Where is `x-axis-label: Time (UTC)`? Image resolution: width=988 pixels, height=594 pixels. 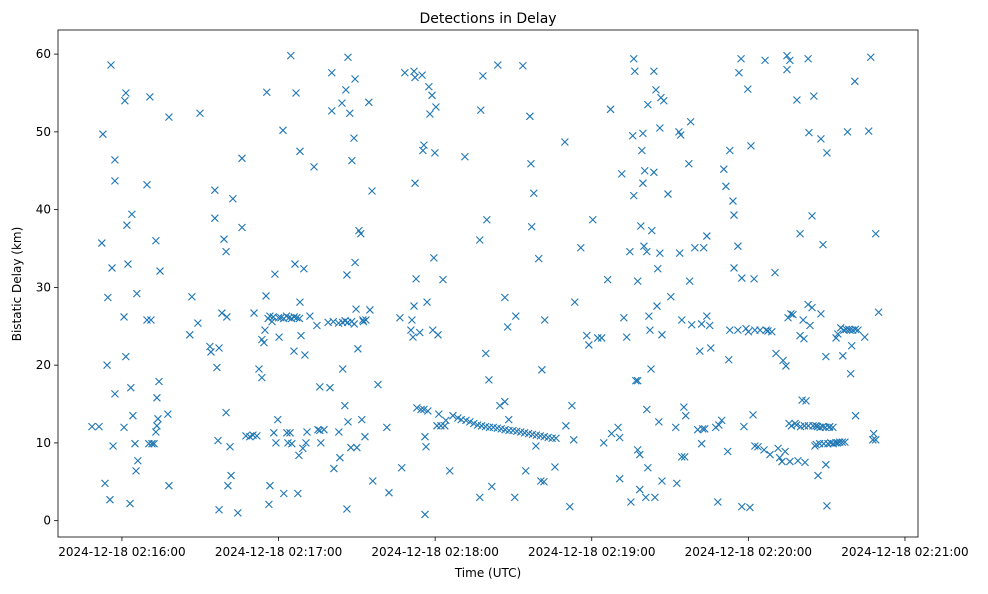
x-axis-label: Time (UTC) is located at coordinates (487, 573).